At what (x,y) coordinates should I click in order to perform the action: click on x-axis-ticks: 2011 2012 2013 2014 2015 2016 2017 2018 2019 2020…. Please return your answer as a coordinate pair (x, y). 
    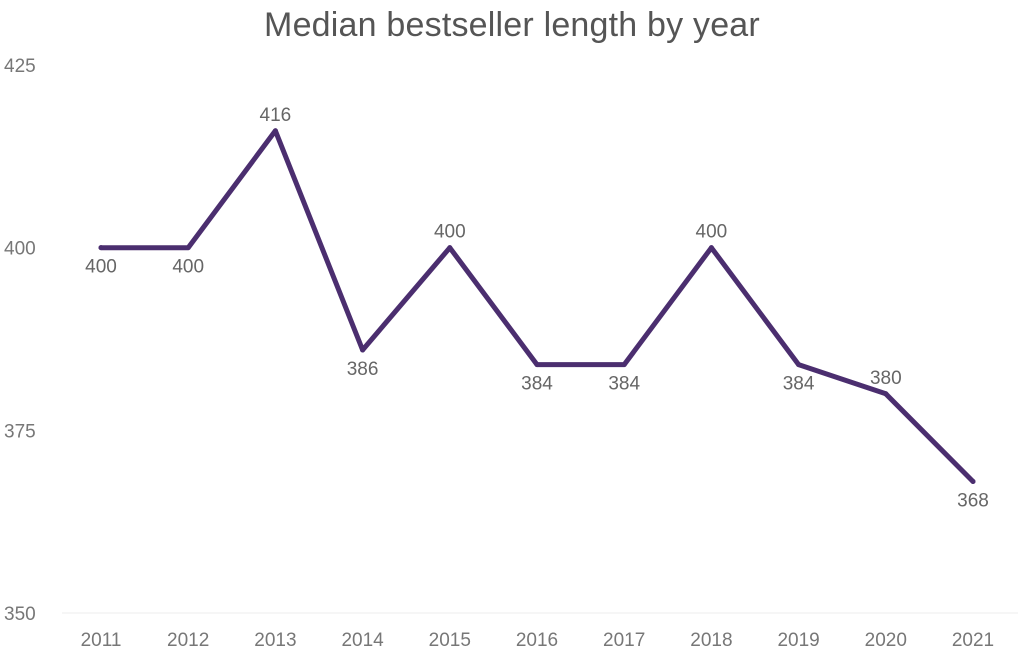
    Looking at the image, I should click on (538, 640).